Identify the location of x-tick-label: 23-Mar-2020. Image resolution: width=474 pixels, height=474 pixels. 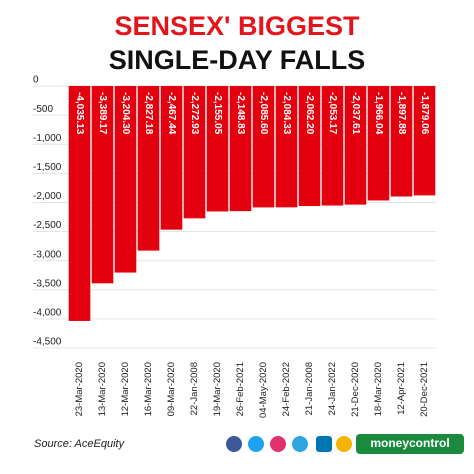
(79, 389).